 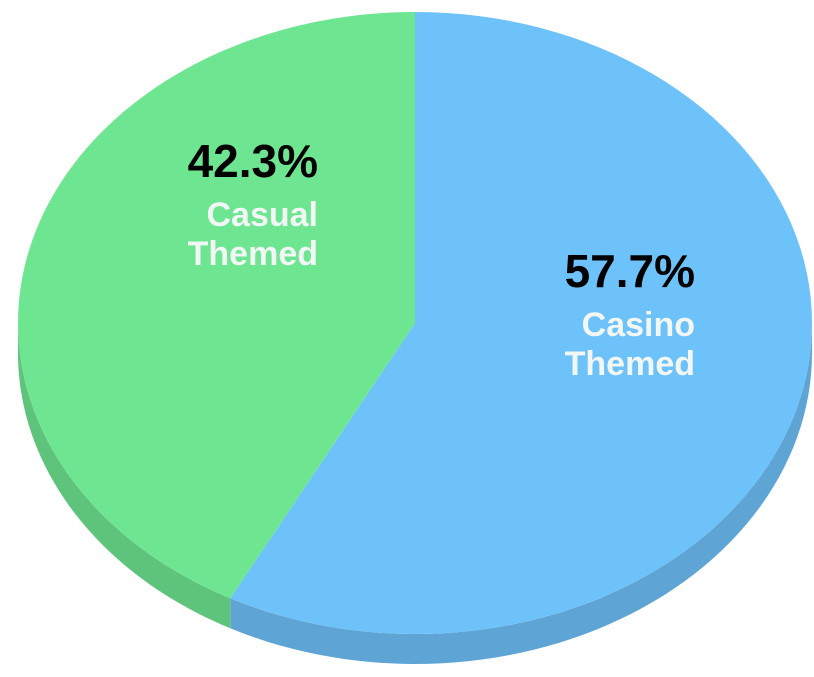 I want to click on category-label: Casual Themed, so click(x=252, y=234).